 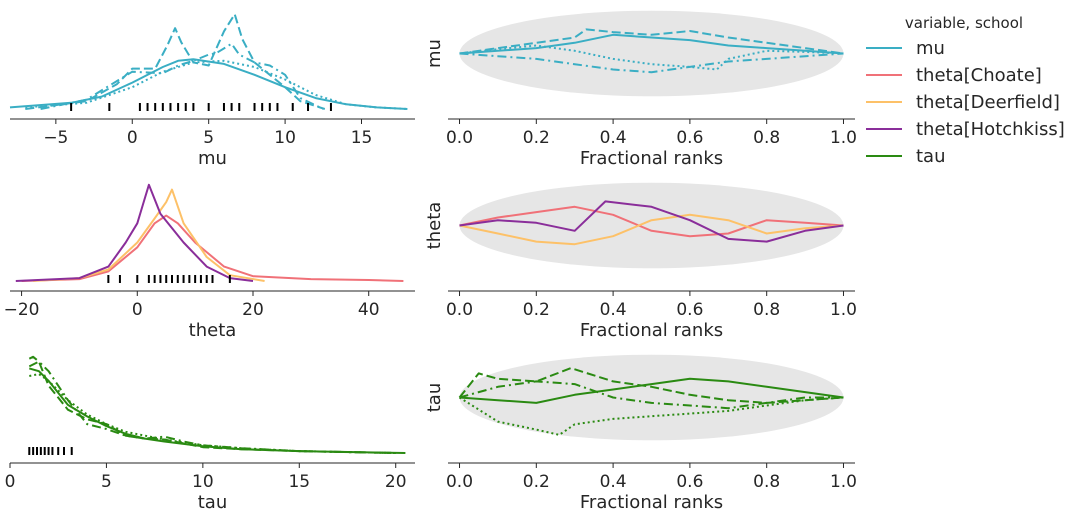 I want to click on kde-panel-tau: 0 5 10 15 20 tau, so click(x=210, y=434).